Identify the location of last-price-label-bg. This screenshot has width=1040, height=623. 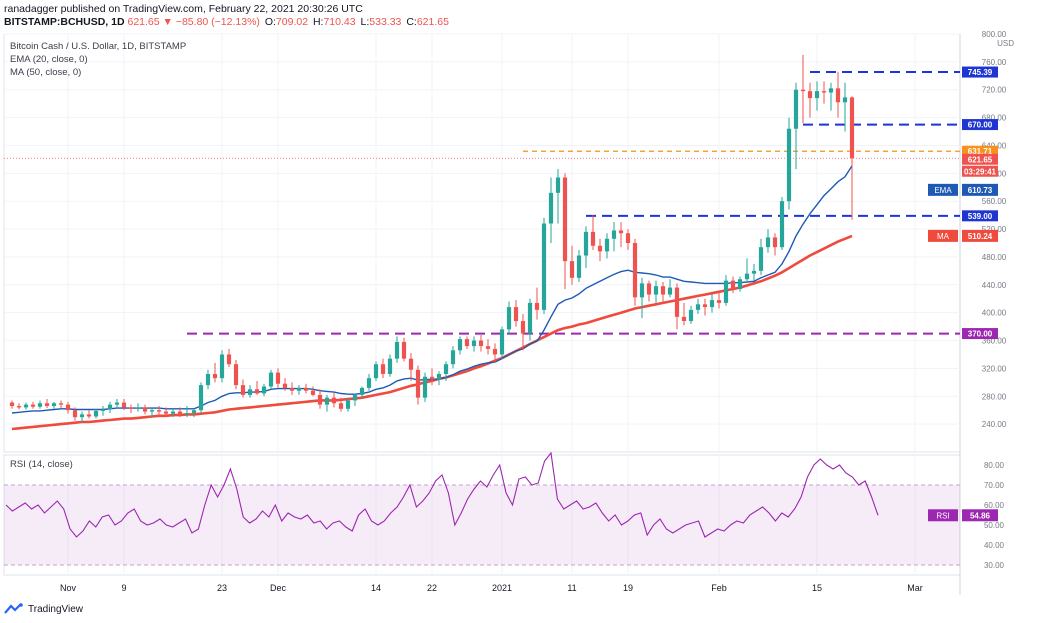
(980, 159).